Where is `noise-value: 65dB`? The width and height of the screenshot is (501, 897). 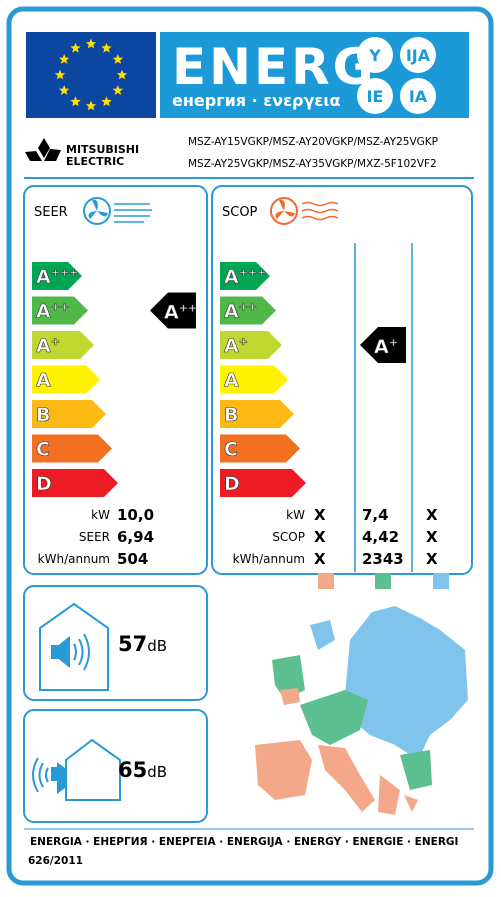
noise-value: 65dB is located at coordinates (142, 770).